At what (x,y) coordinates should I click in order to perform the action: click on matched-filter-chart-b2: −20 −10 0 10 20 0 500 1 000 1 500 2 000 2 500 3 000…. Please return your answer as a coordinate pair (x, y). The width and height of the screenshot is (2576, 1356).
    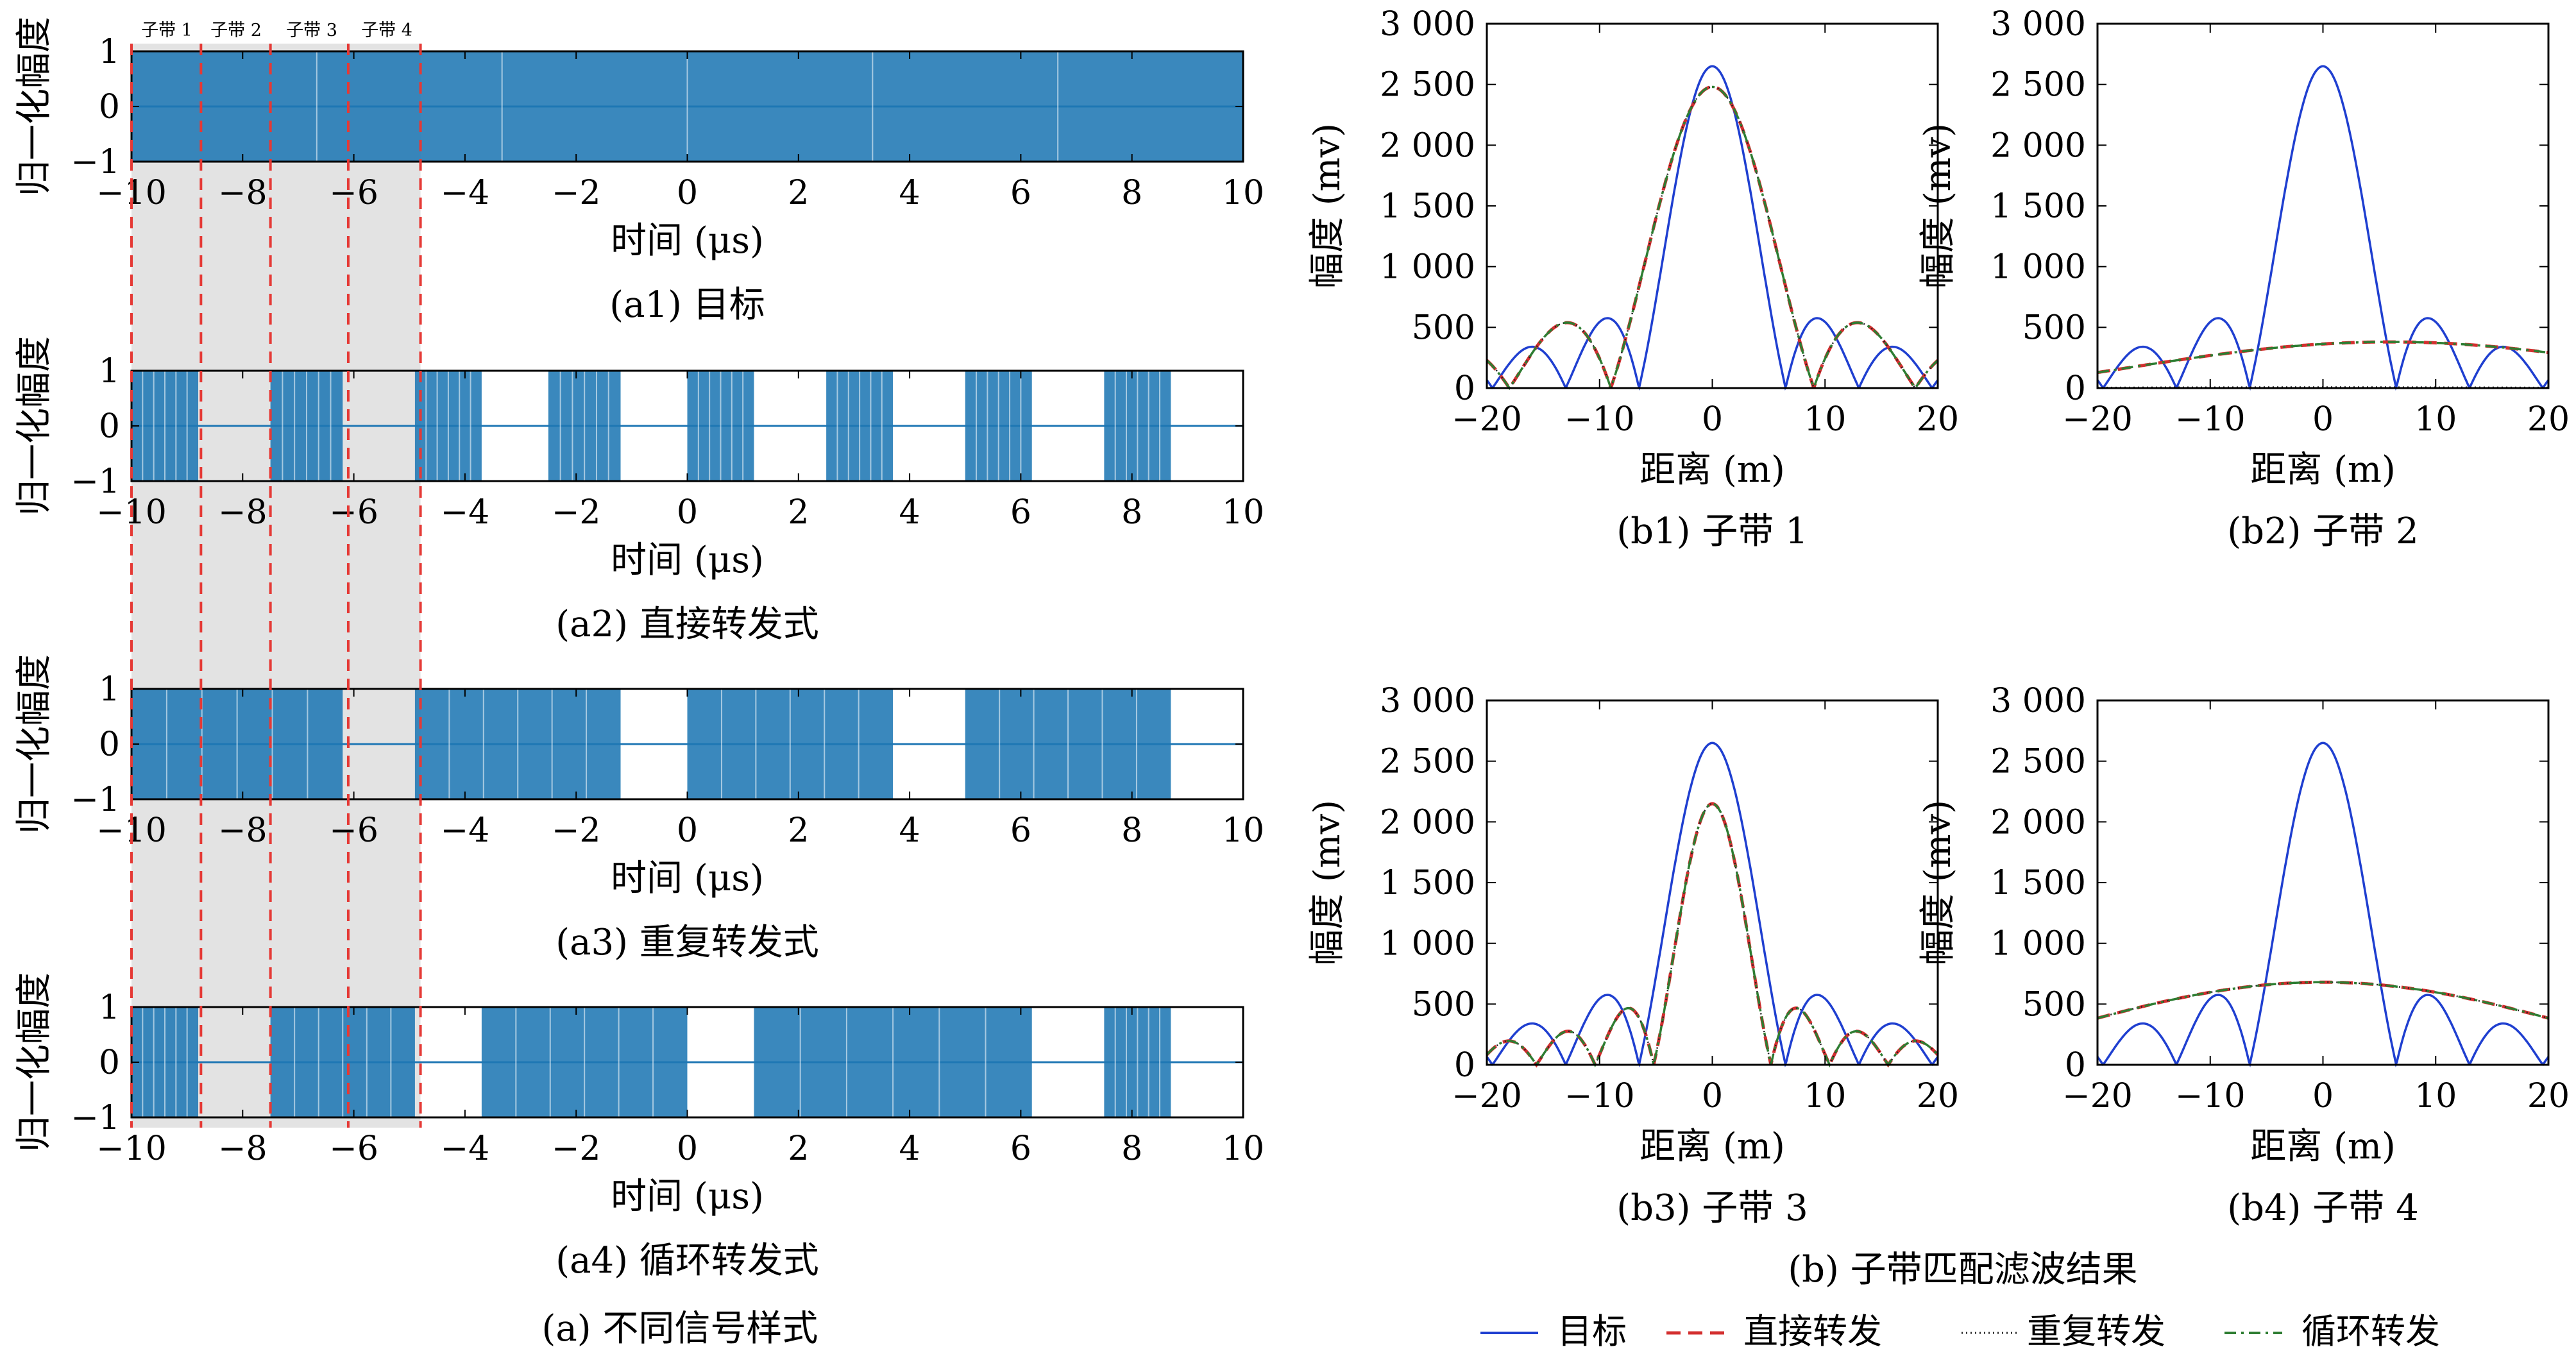
    Looking at the image, I should click on (2243, 278).